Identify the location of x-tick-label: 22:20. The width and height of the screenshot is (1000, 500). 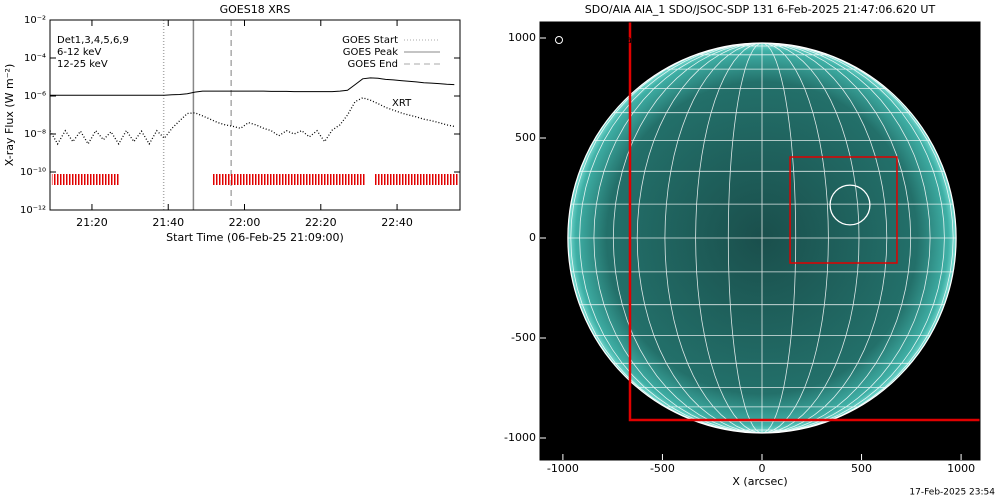
(321, 222).